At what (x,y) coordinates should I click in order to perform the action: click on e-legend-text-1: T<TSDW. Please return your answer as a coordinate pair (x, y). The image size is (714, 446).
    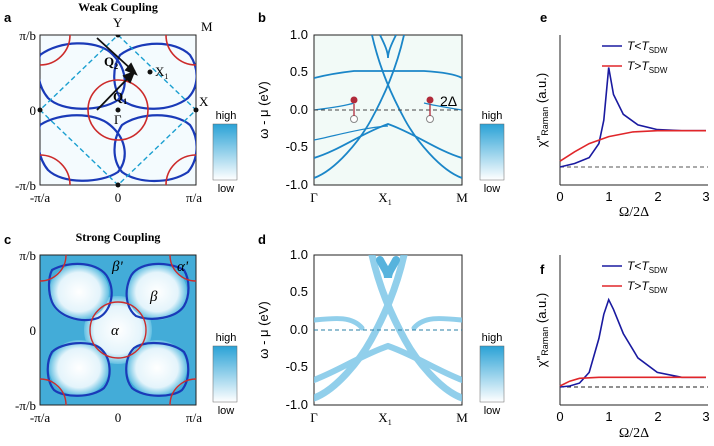
    Looking at the image, I should click on (647, 47).